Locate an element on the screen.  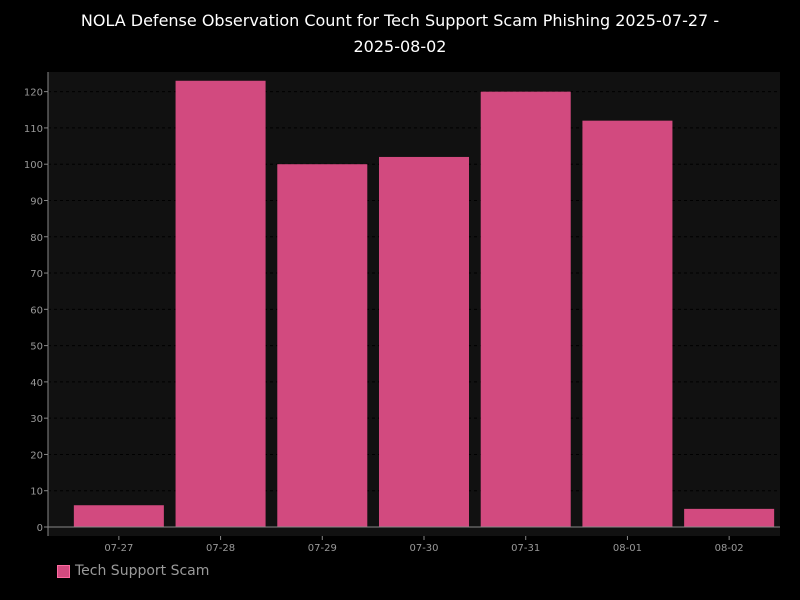
x-tick-label: 07-31 is located at coordinates (525, 548).